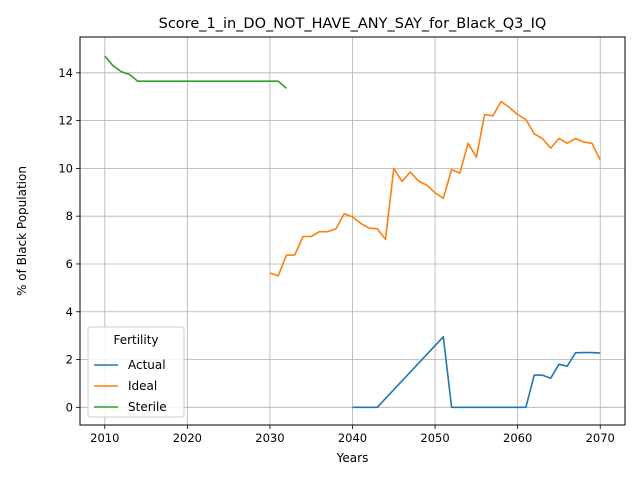  I want to click on y-tick-label: 14, so click(65, 73).